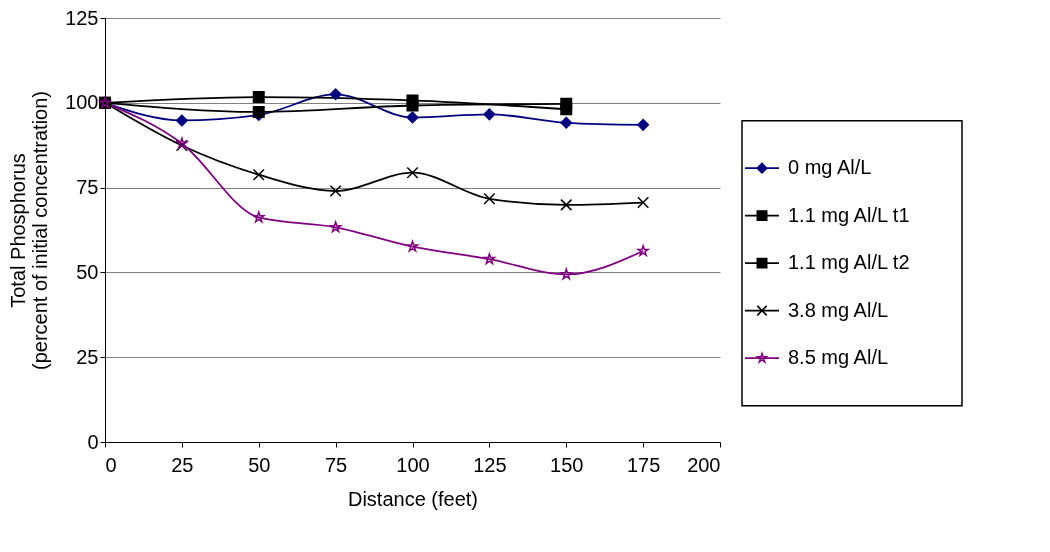  What do you see at coordinates (111, 464) in the screenshot?
I see `x-tick-label: 0` at bounding box center [111, 464].